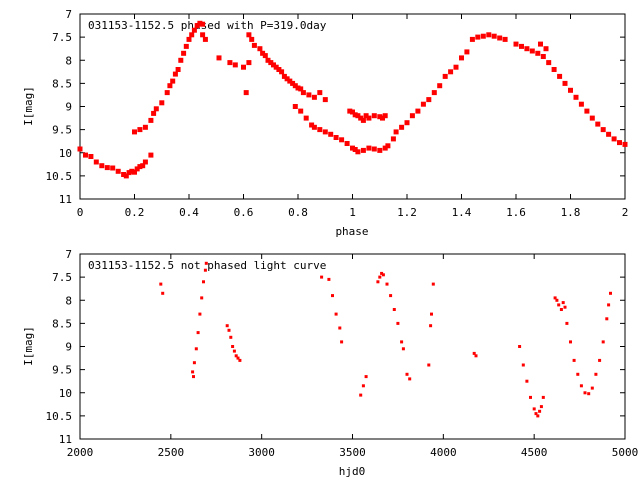 The height and width of the screenshot is (480, 640). Describe the element at coordinates (59, 176) in the screenshot. I see `y-tick-label: 10.5` at that location.